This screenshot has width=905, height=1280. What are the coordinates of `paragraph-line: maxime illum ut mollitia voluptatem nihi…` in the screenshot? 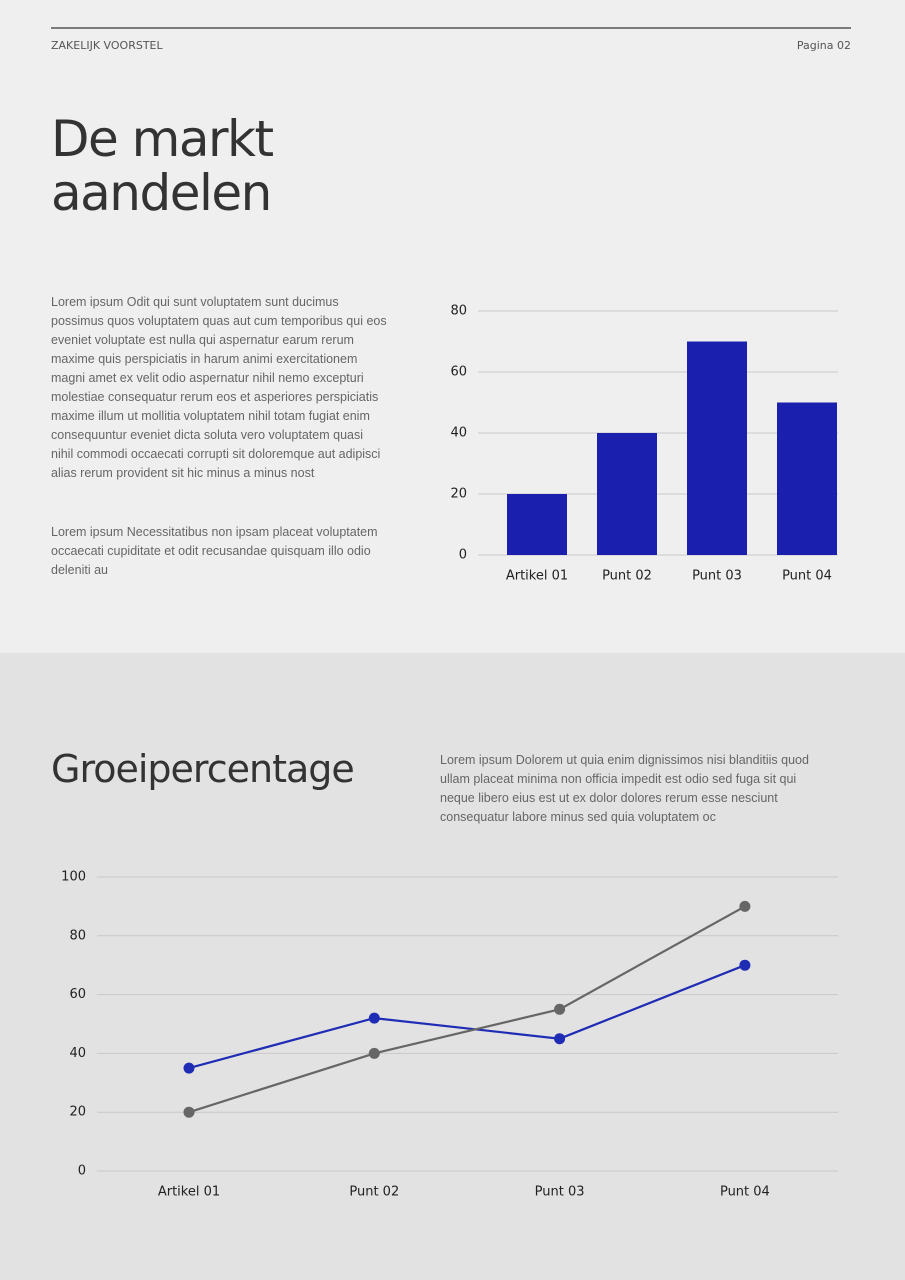 It's located at (210, 416).